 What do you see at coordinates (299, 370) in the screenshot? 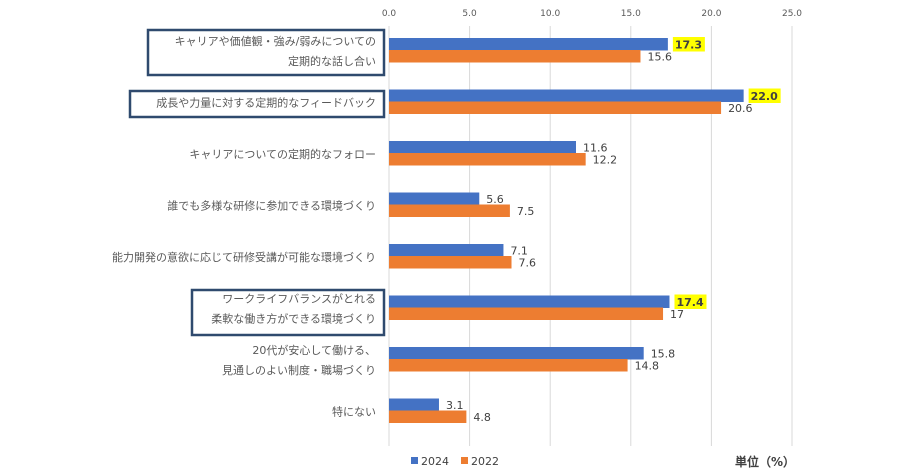
I see `category-label: 見通しのよい制度・職場づくり` at bounding box center [299, 370].